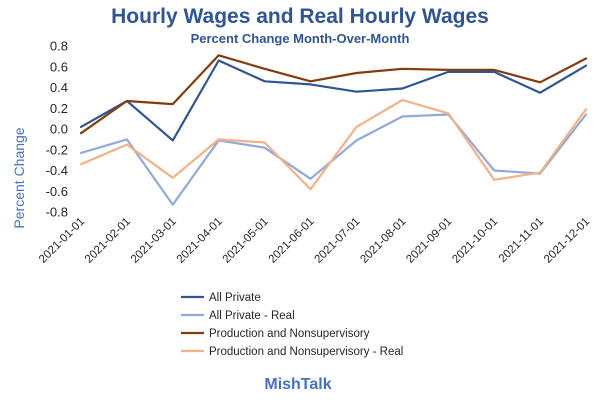  Describe the element at coordinates (57, 191) in the screenshot. I see `y-tick-label: -0.6` at that location.